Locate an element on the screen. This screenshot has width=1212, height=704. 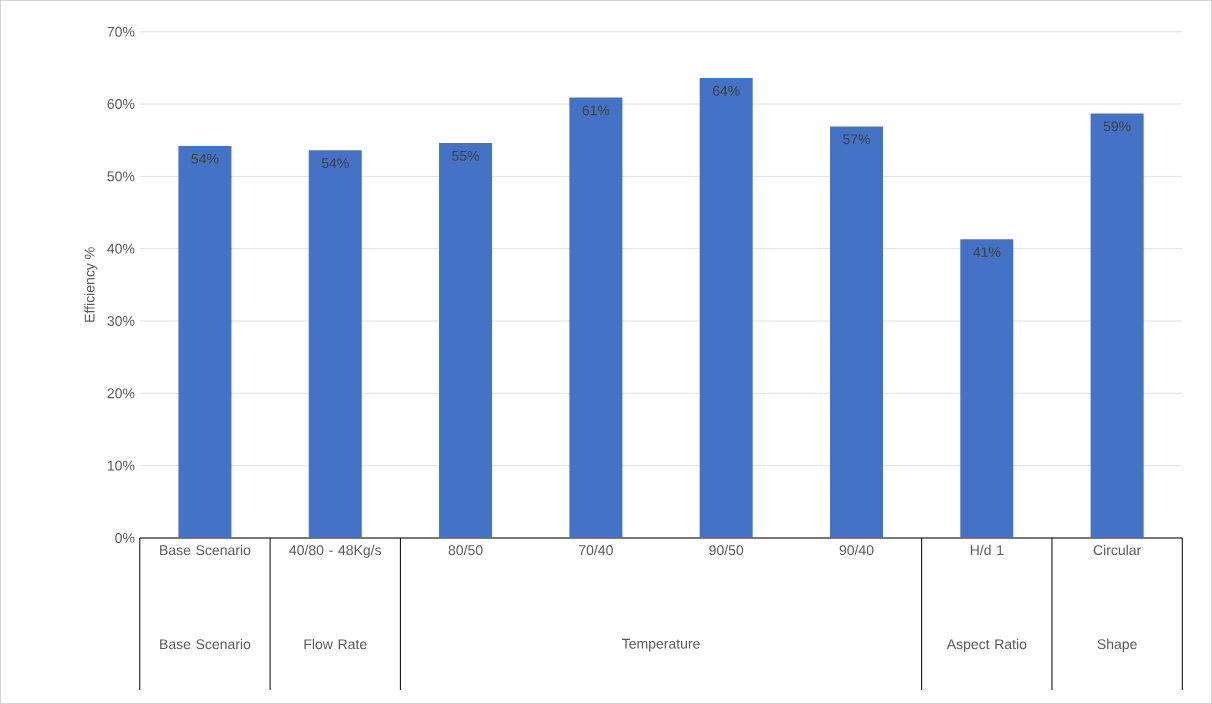
x-tick-label: Circular is located at coordinates (1117, 550).